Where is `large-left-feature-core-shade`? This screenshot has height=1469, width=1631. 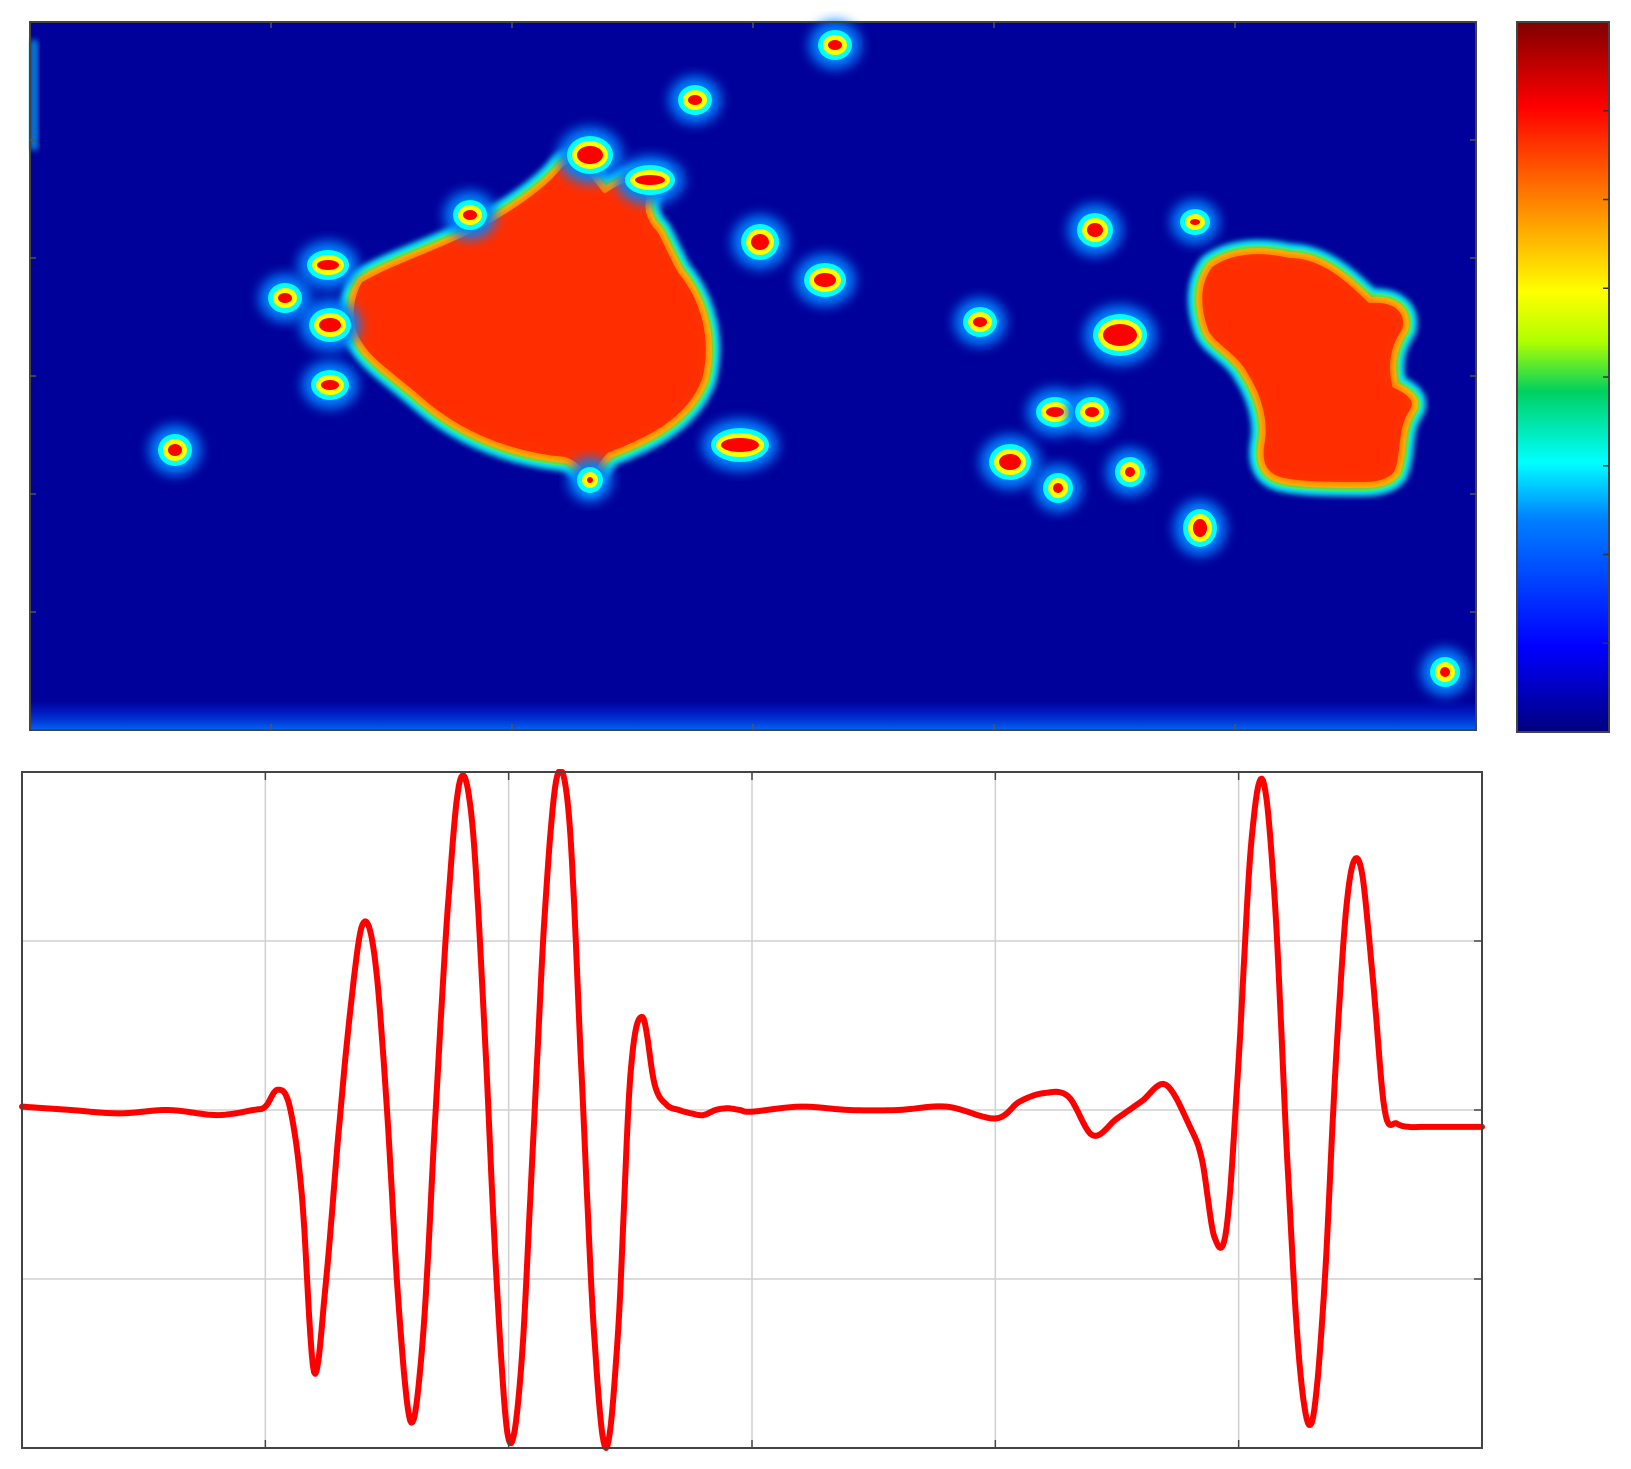
large-left-feature-core-shade is located at coordinates (529, 322).